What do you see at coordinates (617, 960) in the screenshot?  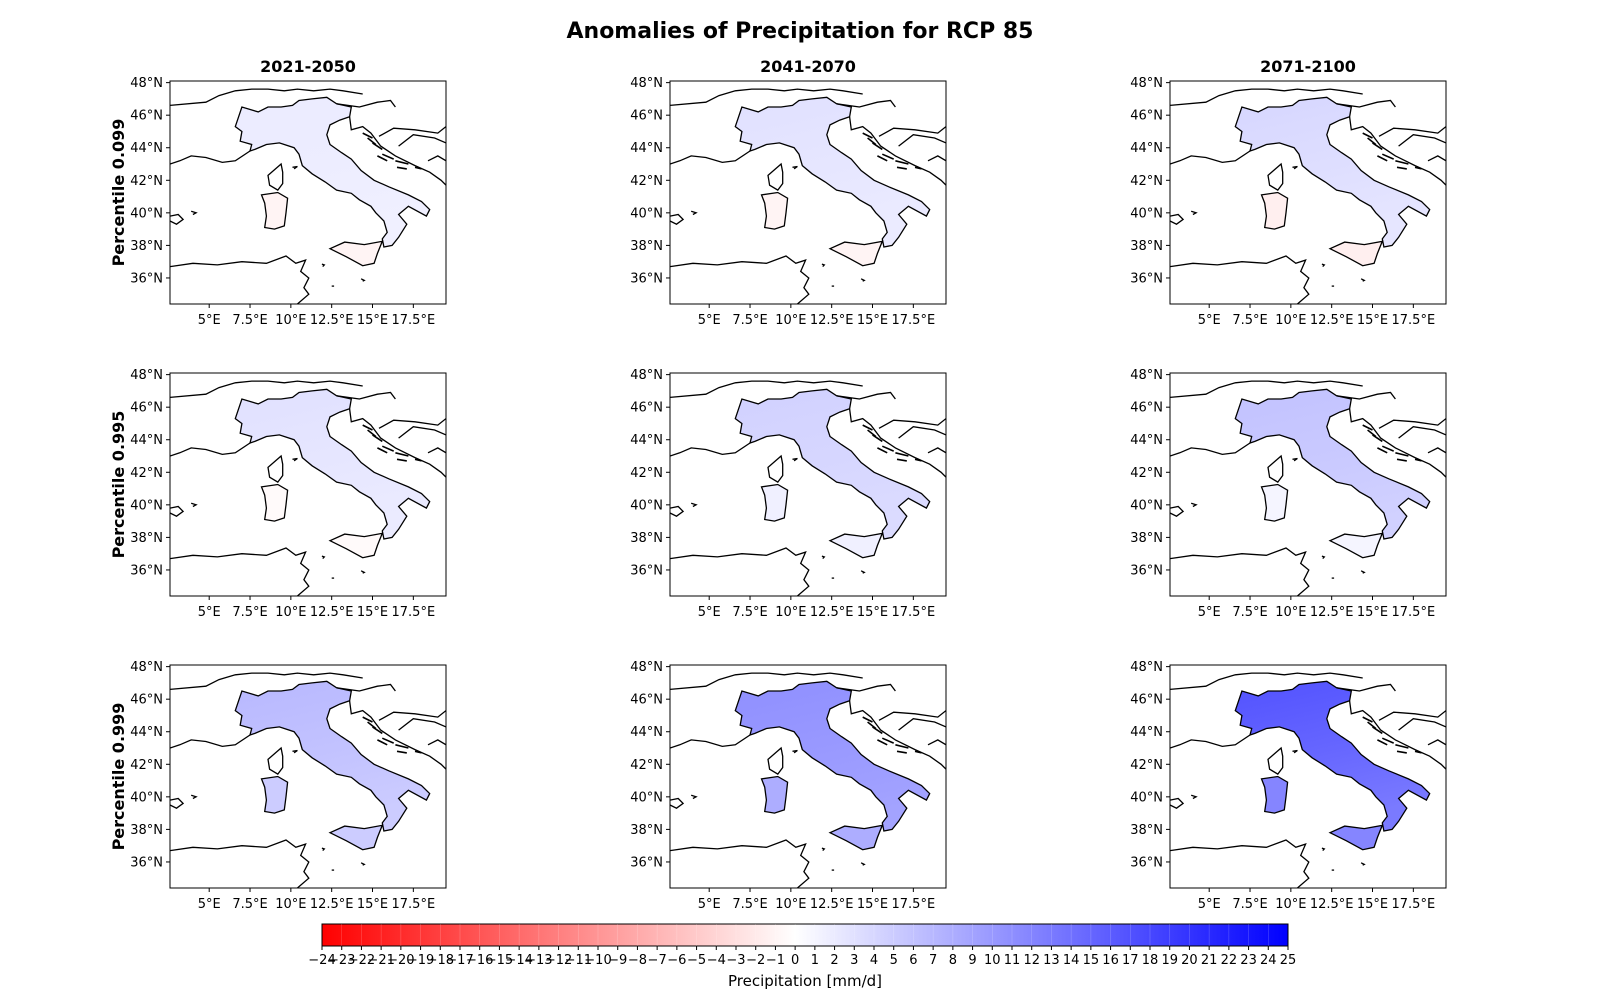 I see `colorbar-tick-label: −9` at bounding box center [617, 960].